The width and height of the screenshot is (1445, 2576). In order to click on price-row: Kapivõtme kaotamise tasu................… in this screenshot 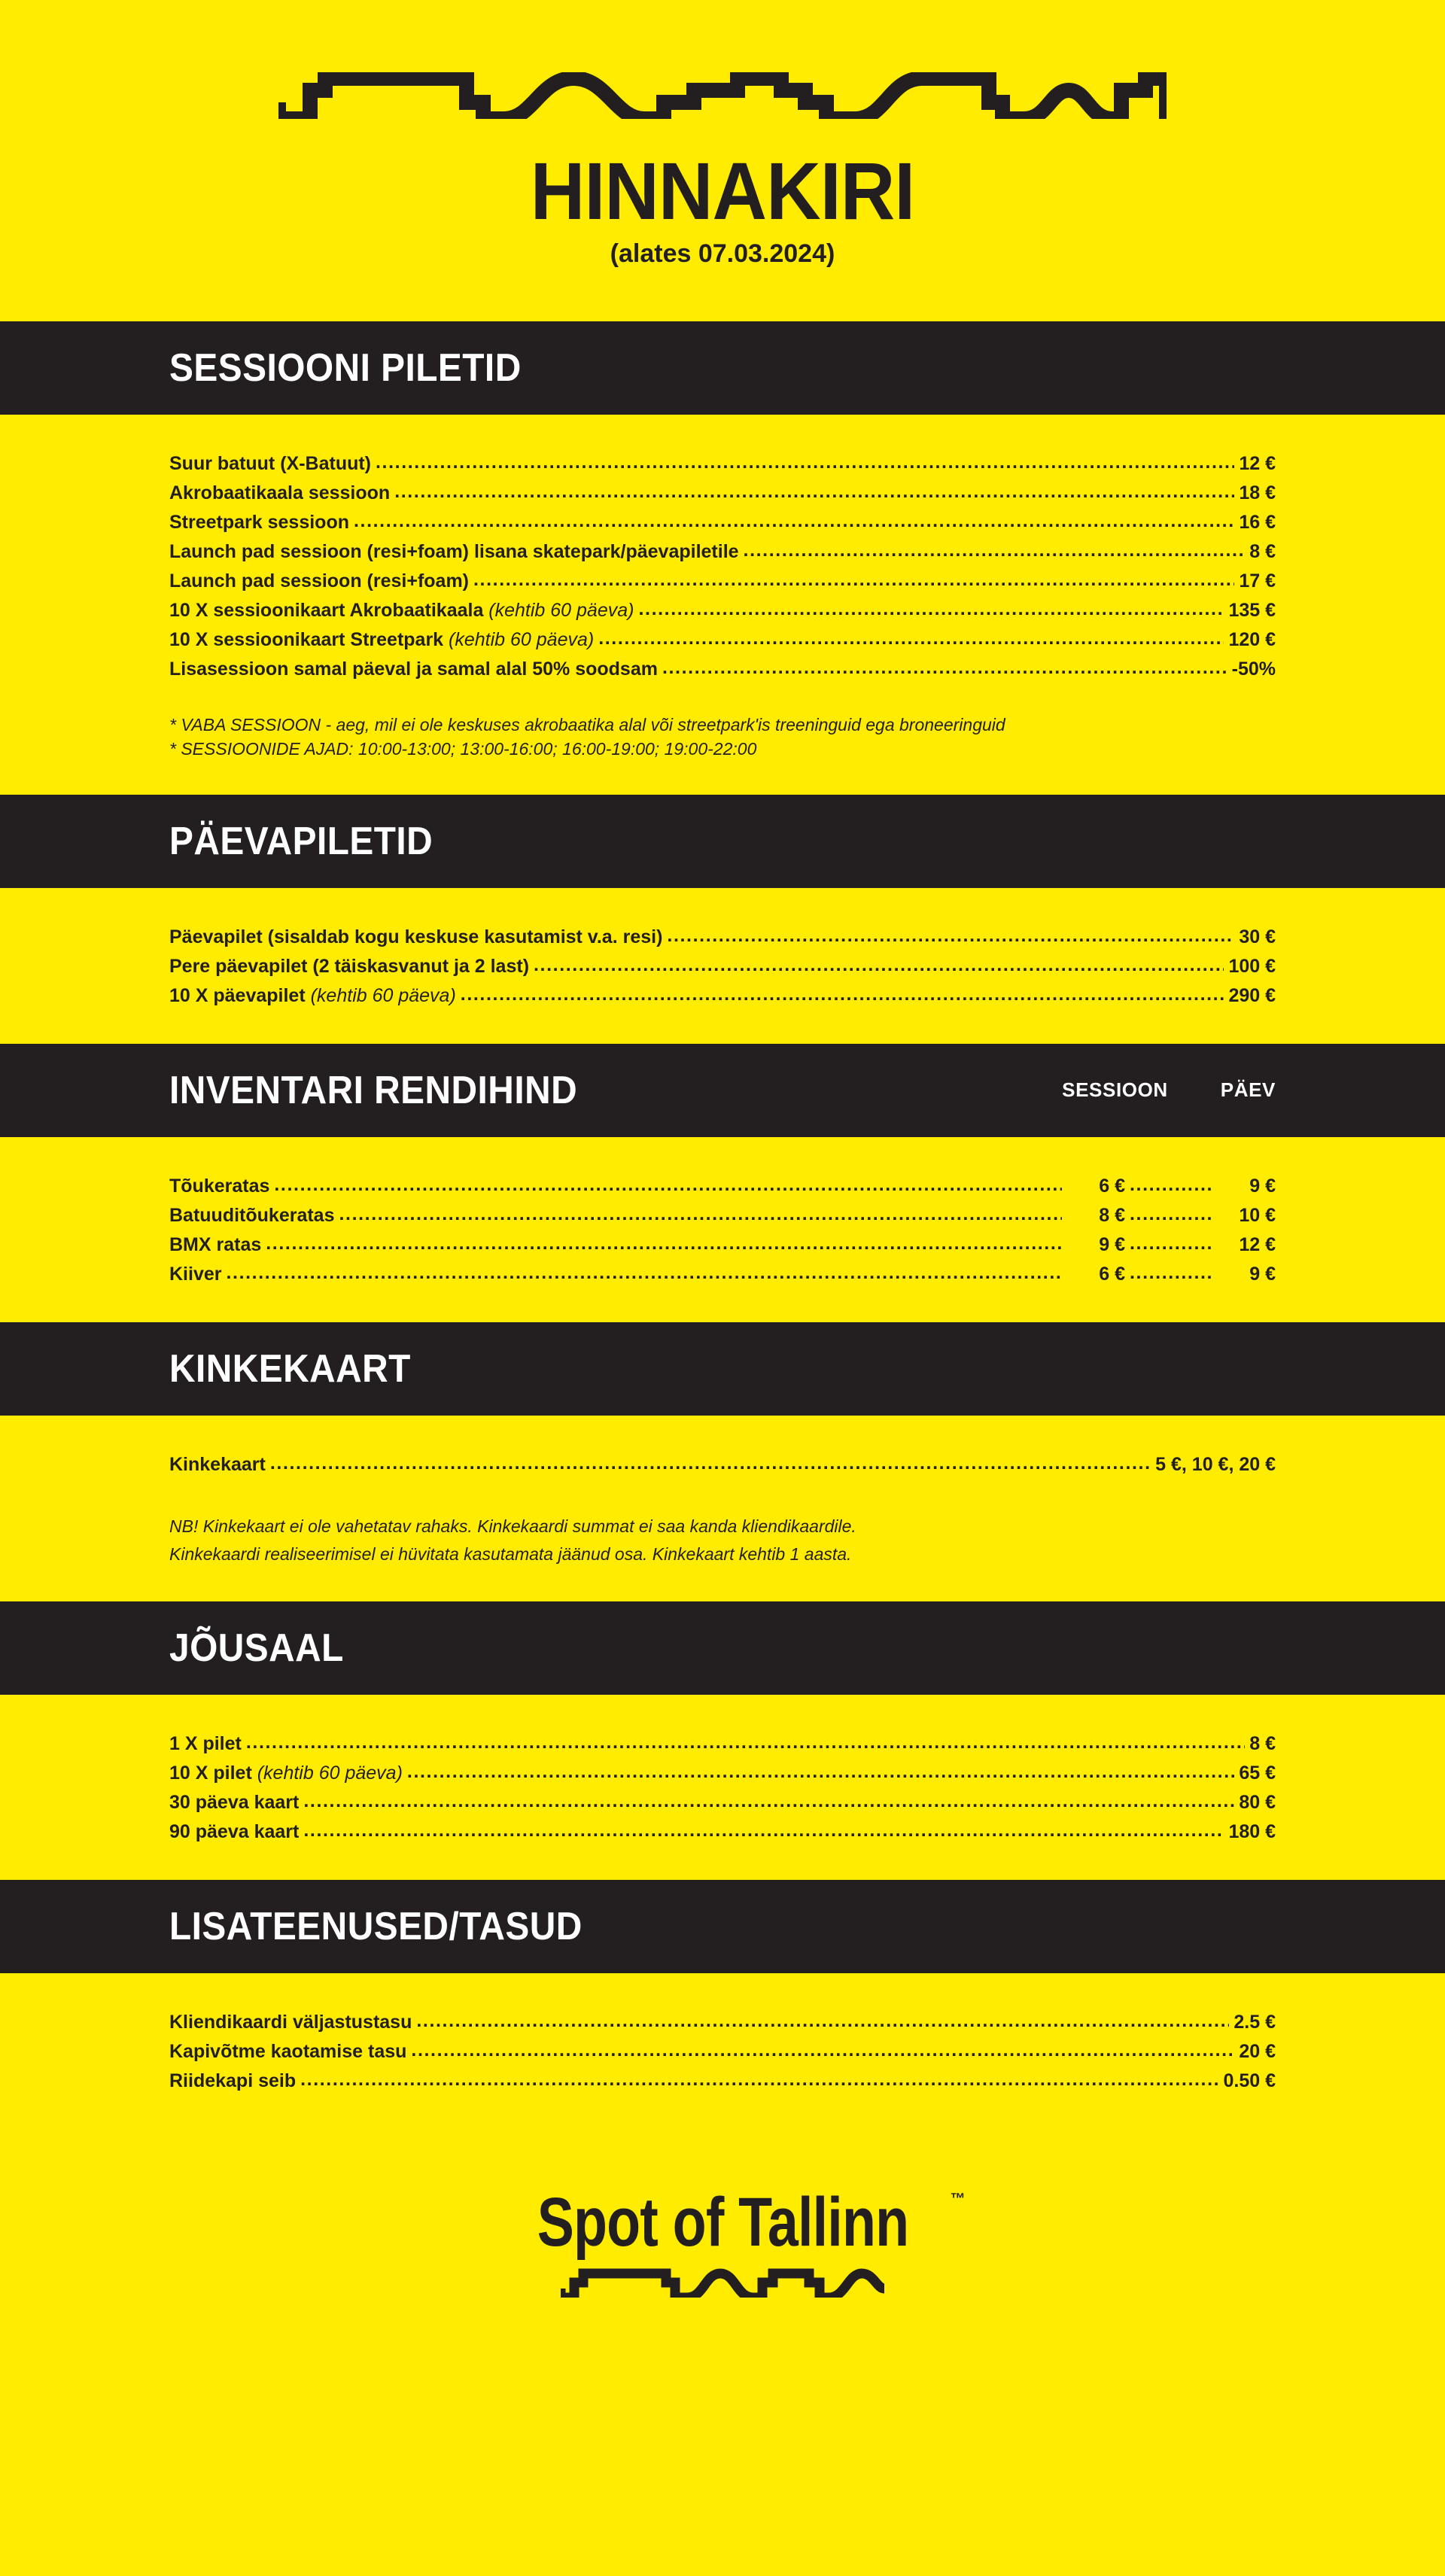, I will do `click(722, 2052)`.